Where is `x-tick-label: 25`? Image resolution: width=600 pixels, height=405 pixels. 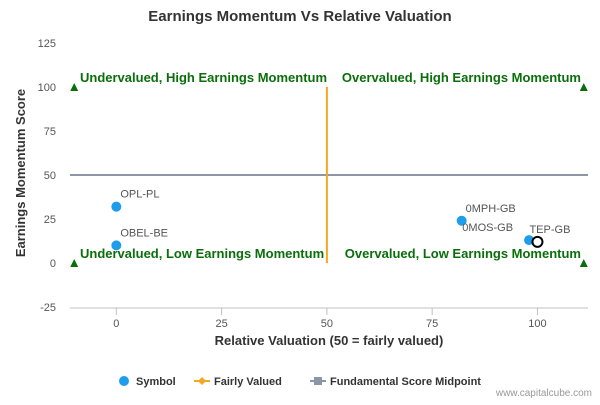 x-tick-label: 25 is located at coordinates (221, 324).